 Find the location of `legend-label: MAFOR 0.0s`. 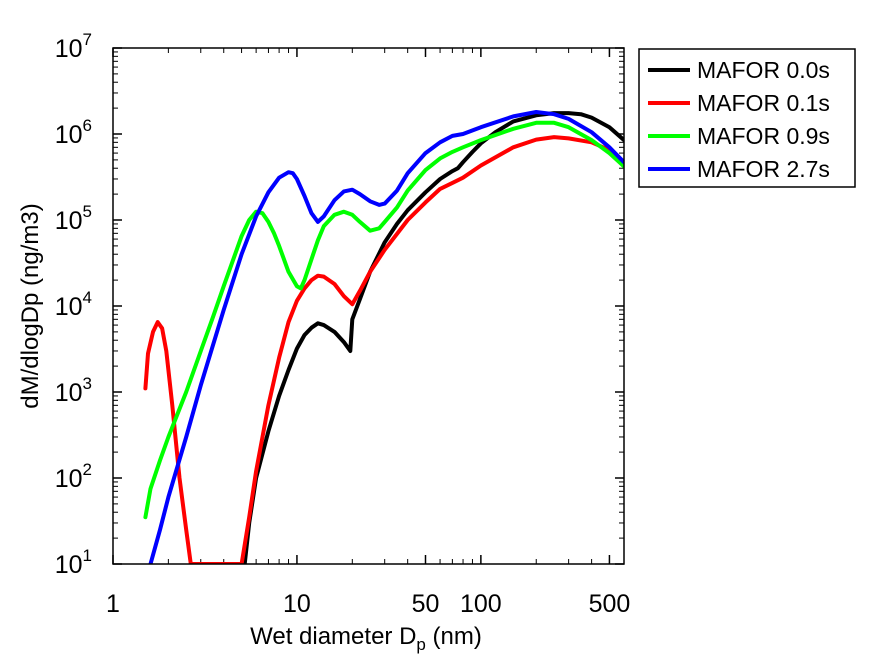

legend-label: MAFOR 0.0s is located at coordinates (763, 70).